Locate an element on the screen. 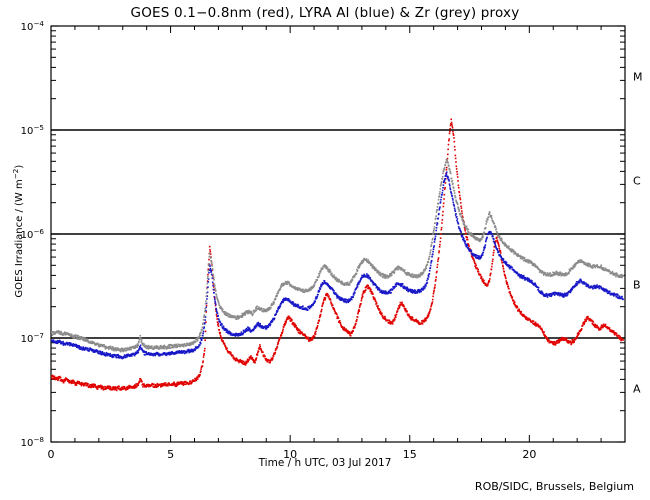 The height and width of the screenshot is (500, 650). y-tick-label: 10⁻⁴ is located at coordinates (32, 26).